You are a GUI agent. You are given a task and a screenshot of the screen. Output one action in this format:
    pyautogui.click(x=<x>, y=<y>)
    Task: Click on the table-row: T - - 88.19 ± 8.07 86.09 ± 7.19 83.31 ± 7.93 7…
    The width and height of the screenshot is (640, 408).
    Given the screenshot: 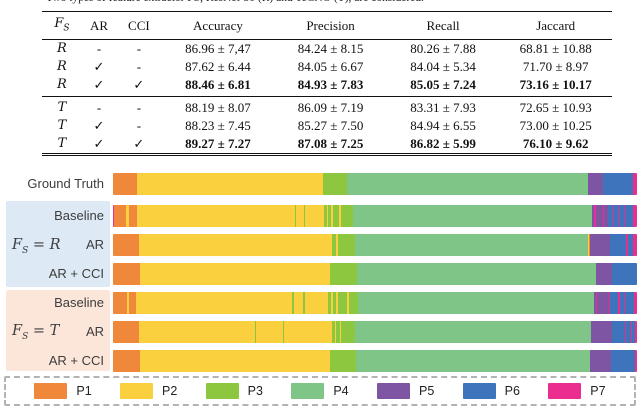 What is the action you would take?
    pyautogui.click(x=327, y=106)
    